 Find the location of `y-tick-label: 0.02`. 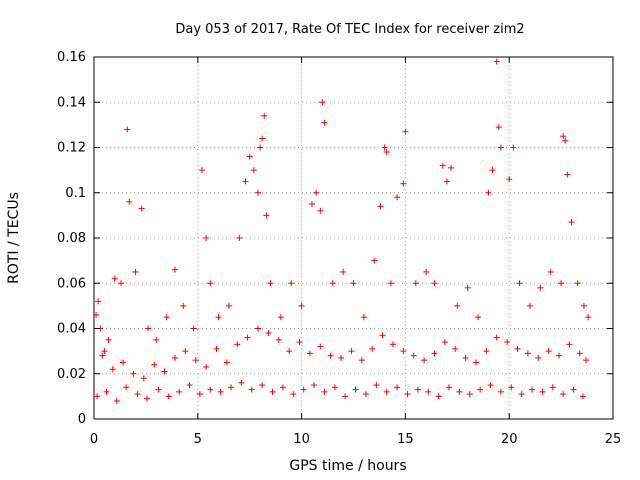

y-tick-label: 0.02 is located at coordinates (71, 374).